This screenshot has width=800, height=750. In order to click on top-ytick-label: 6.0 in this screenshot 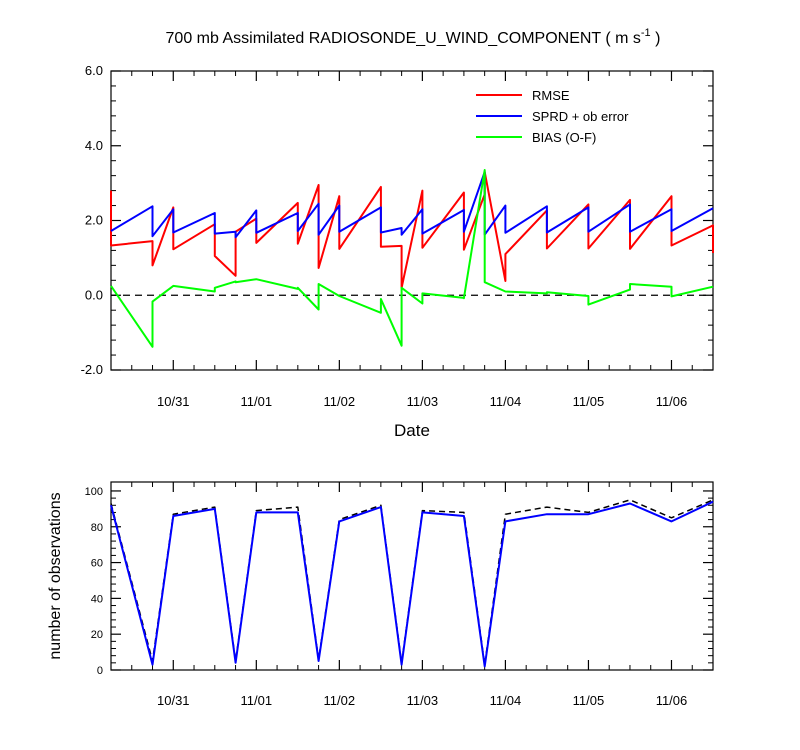, I will do `click(94, 70)`.